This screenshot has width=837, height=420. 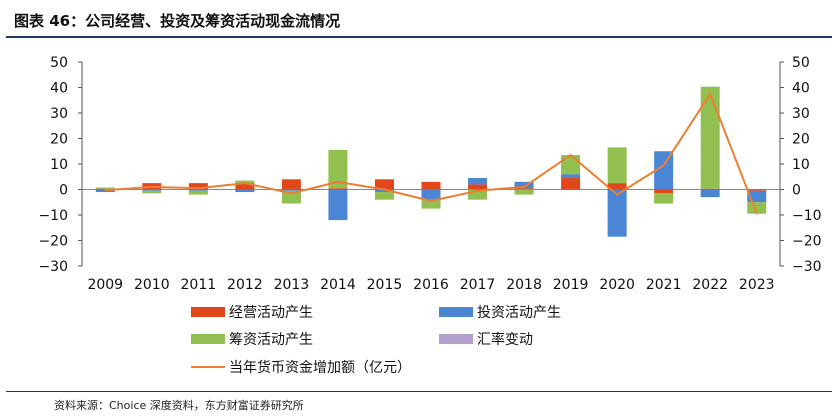 I want to click on chart-title: 图表 46：公司经营、投资及筹资活动现金流情况, so click(x=177, y=21).